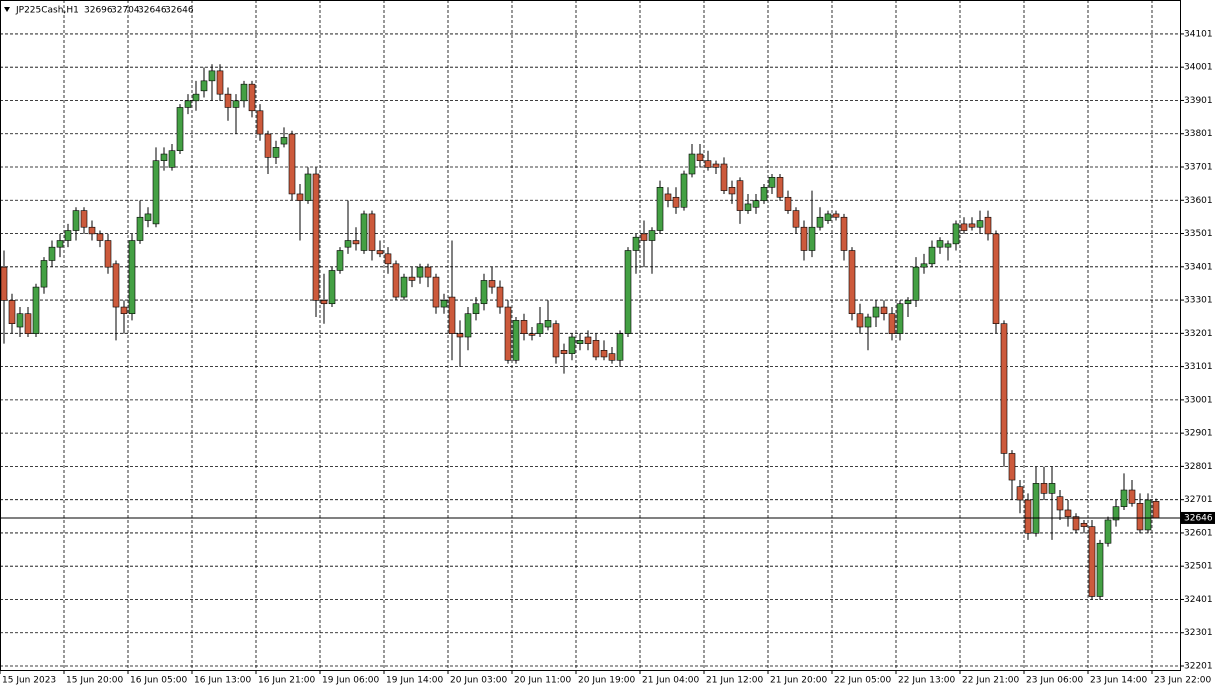  I want to click on x-tick-label: 21 Jun 20:00, so click(798, 681).